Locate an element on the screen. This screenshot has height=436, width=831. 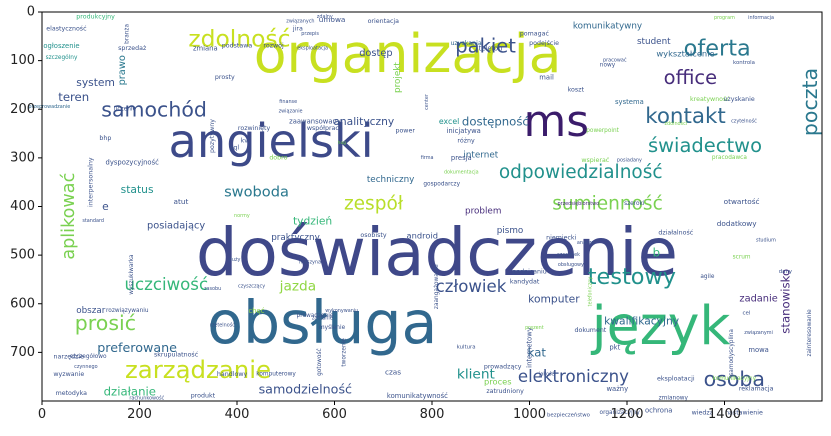
word-11: student is located at coordinates (654, 42).